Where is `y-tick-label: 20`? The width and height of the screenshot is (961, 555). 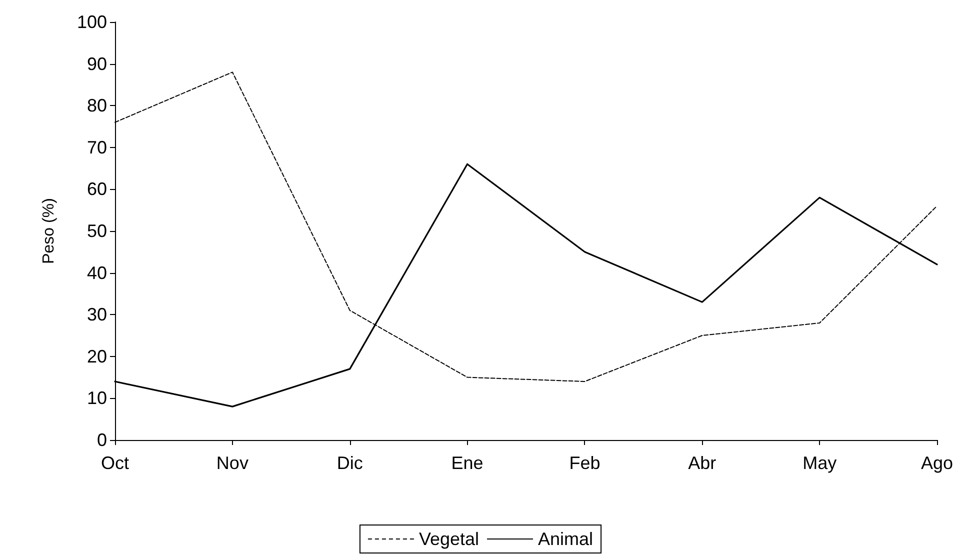 y-tick-label: 20 is located at coordinates (96, 356).